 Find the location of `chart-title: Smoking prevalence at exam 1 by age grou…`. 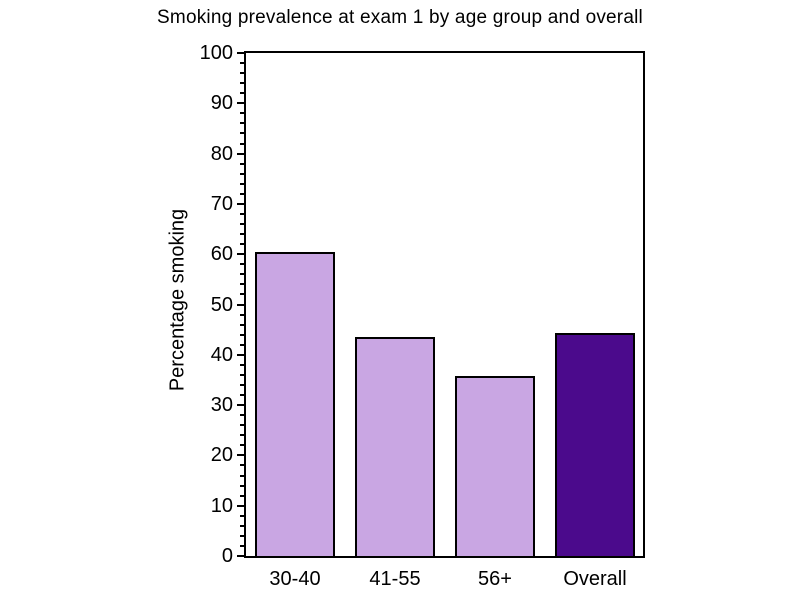

chart-title: Smoking prevalence at exam 1 by age grou… is located at coordinates (400, 17).